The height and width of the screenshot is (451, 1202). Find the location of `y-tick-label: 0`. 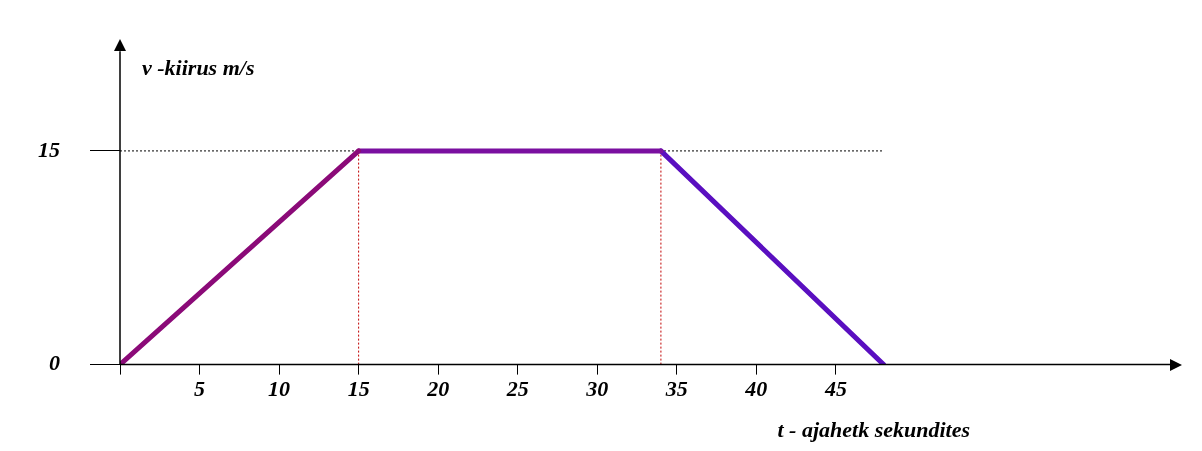

y-tick-label: 0 is located at coordinates (54, 363).